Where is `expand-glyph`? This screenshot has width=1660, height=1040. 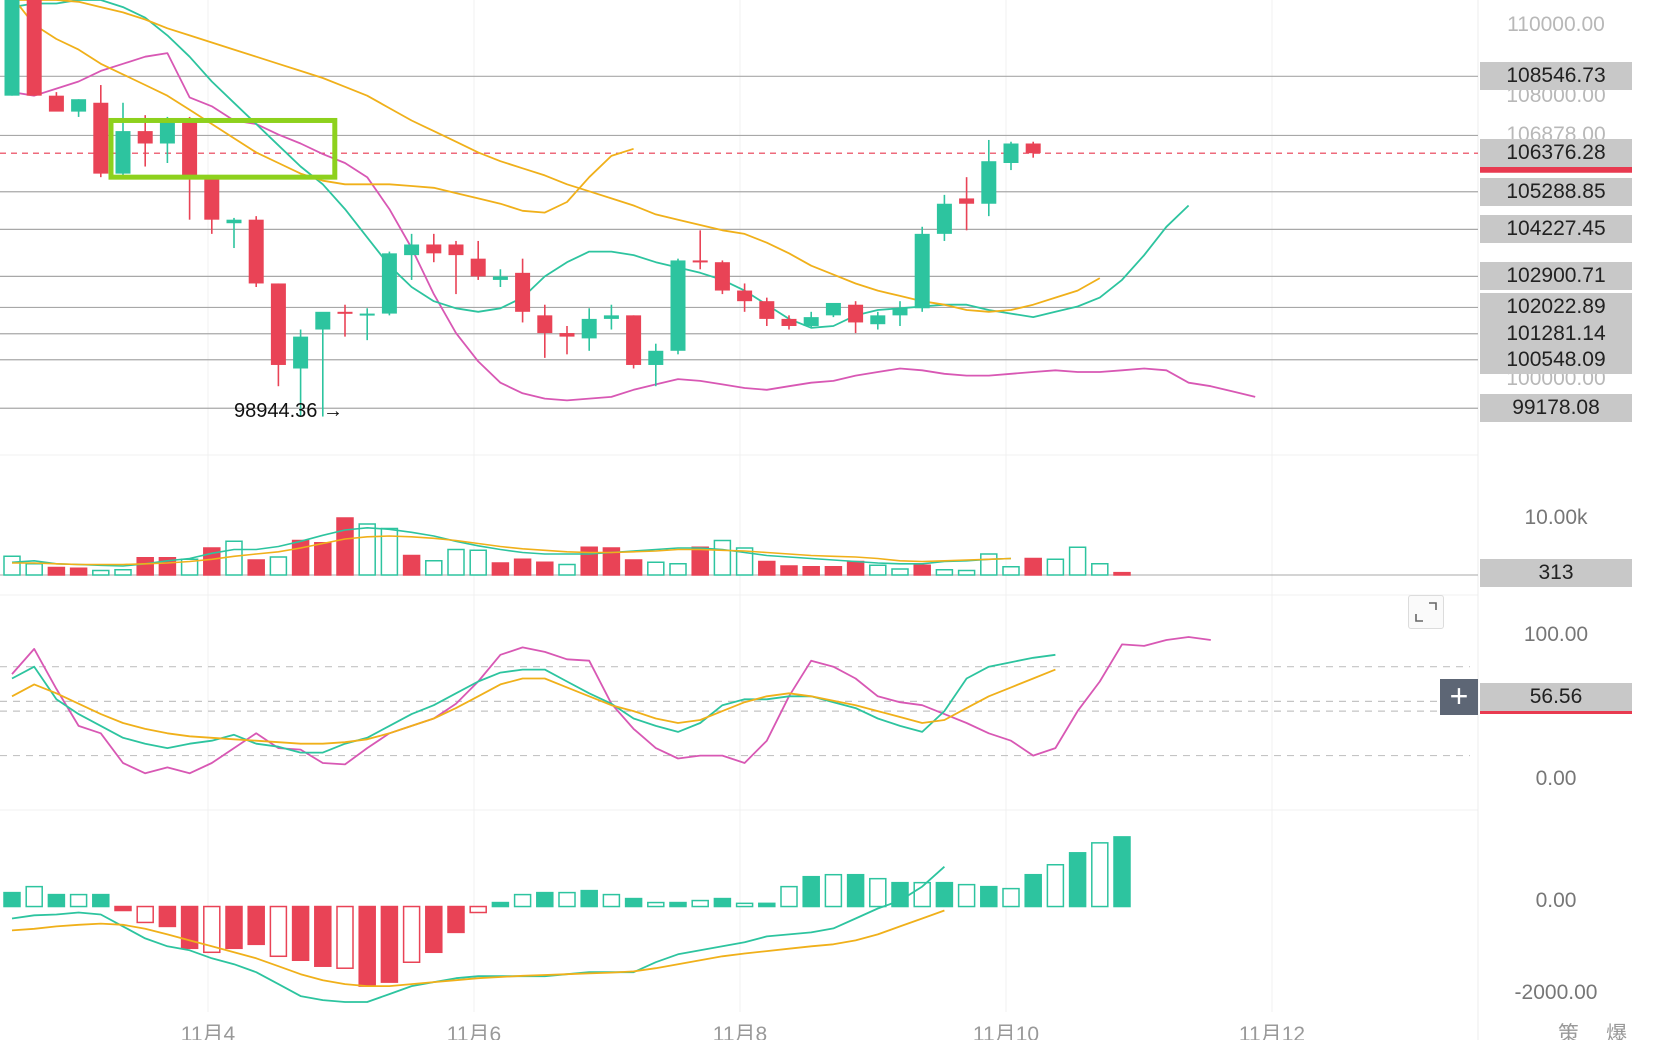
expand-glyph is located at coordinates (1426, 612).